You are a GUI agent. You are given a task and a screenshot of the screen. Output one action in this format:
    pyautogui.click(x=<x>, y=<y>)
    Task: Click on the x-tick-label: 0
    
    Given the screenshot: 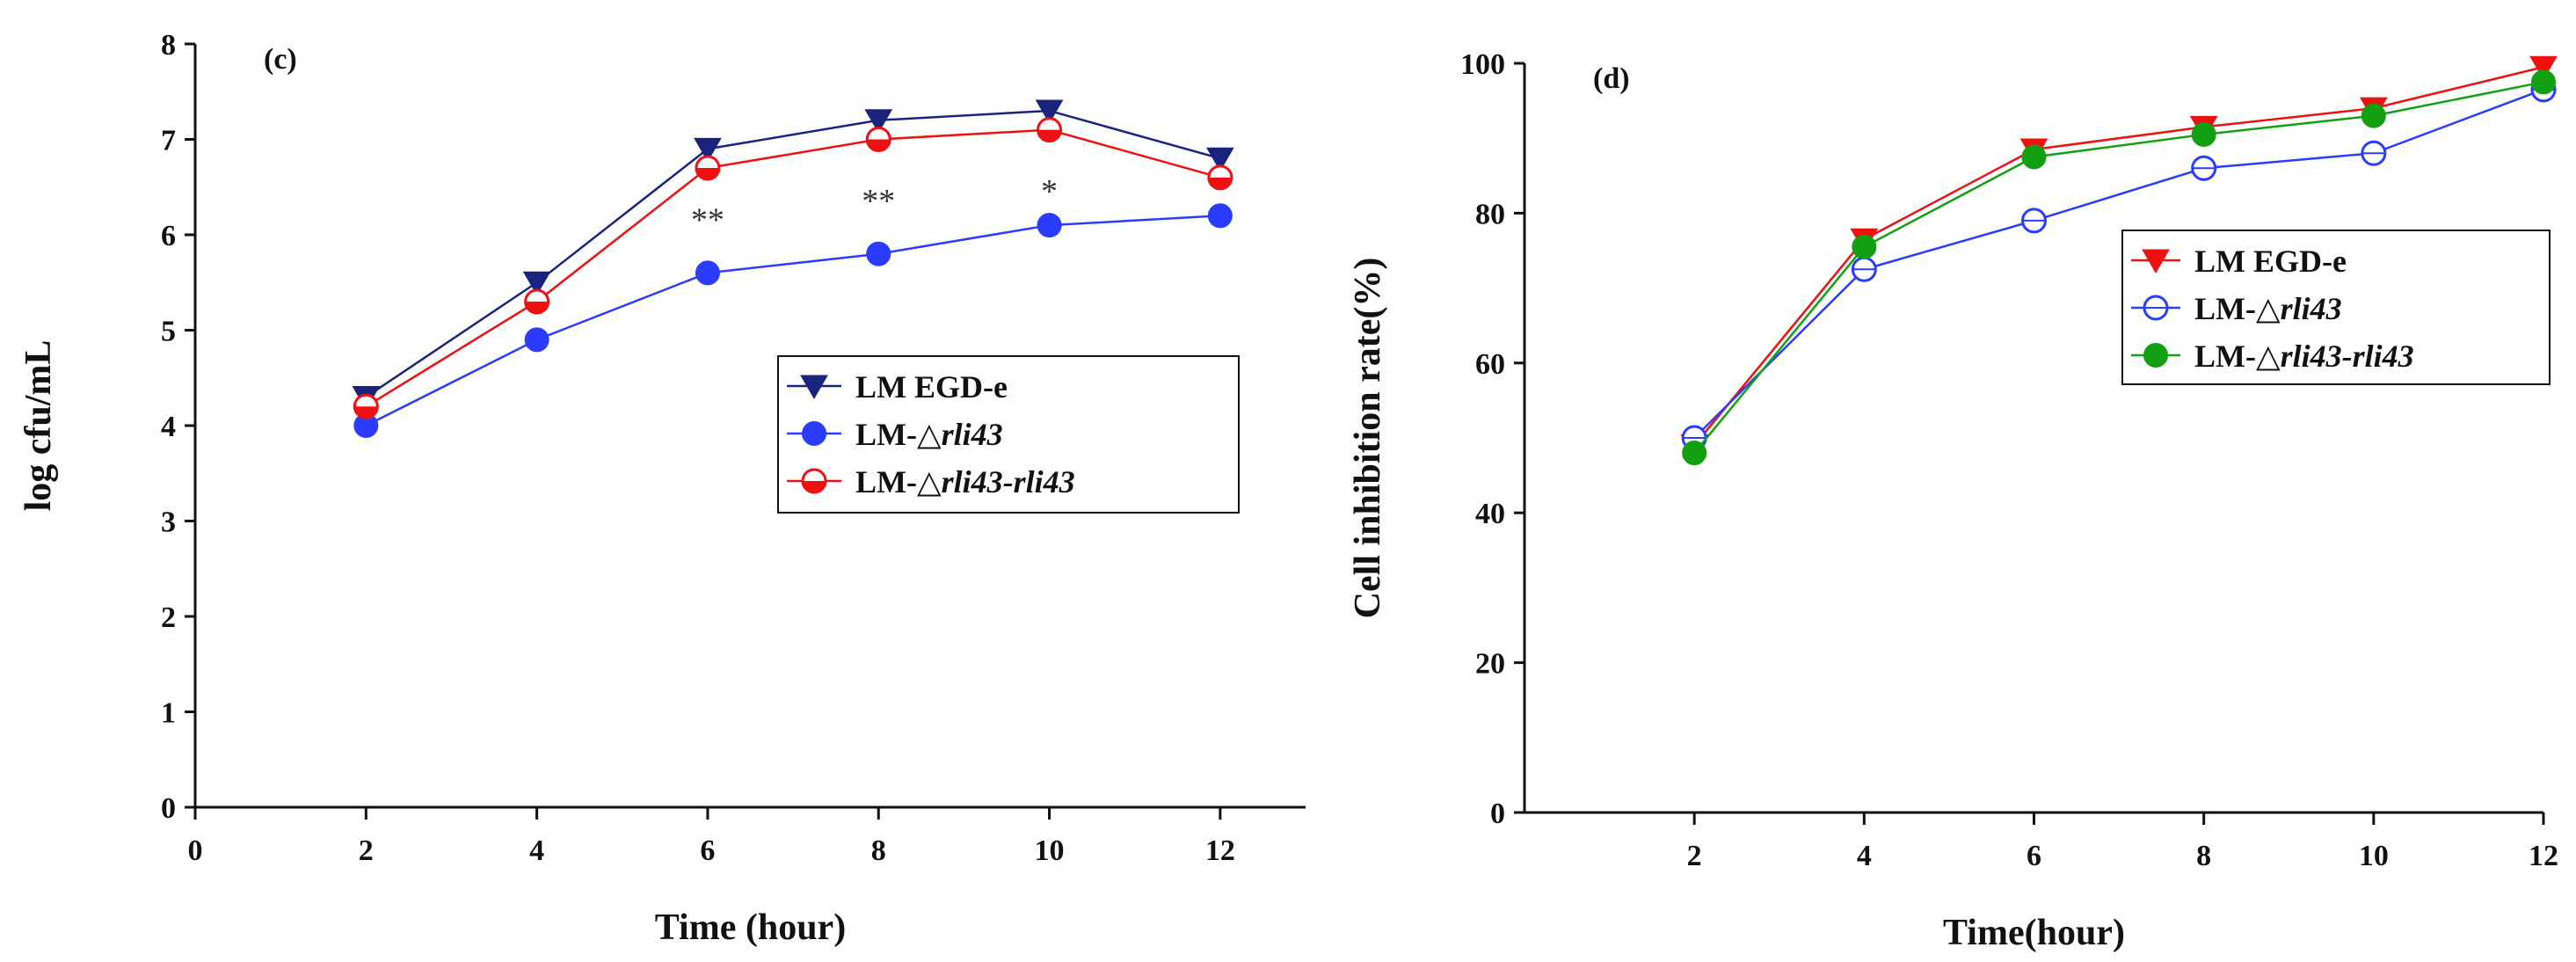 What is the action you would take?
    pyautogui.click(x=195, y=850)
    